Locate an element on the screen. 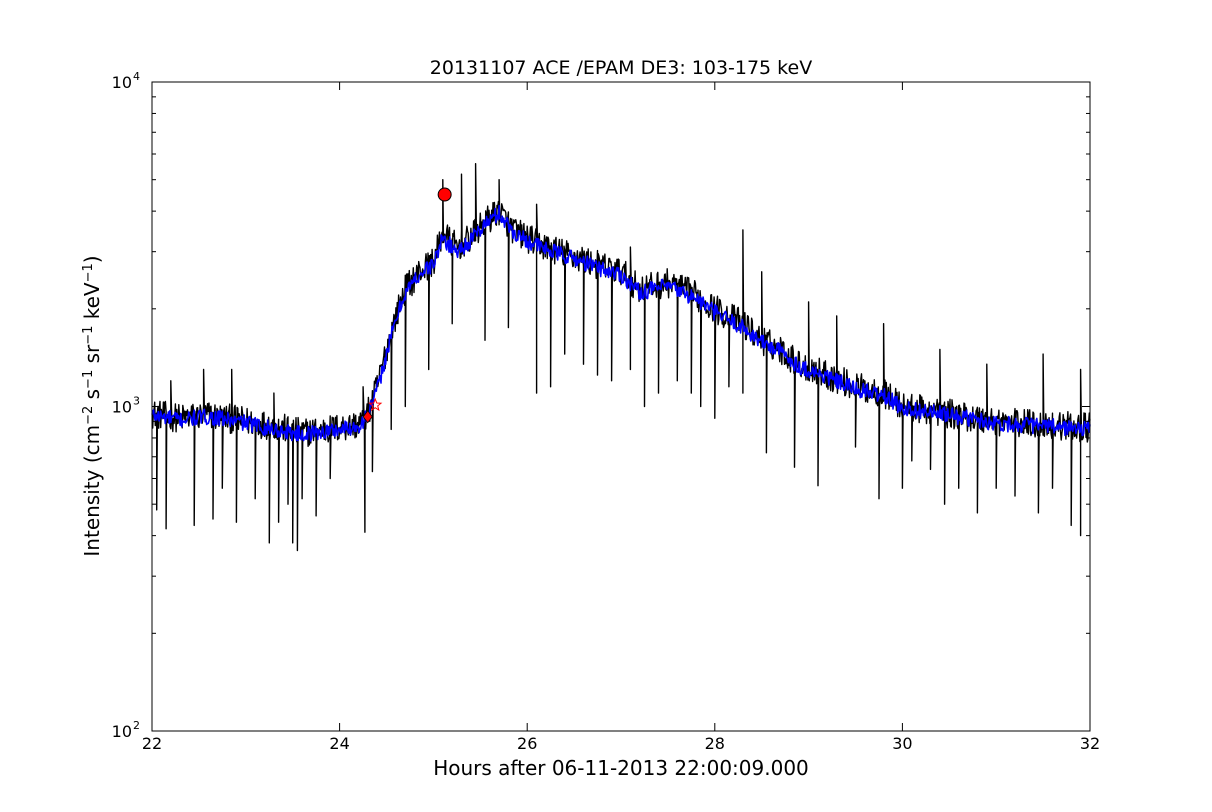  x-tick-label: 28 is located at coordinates (715, 743).